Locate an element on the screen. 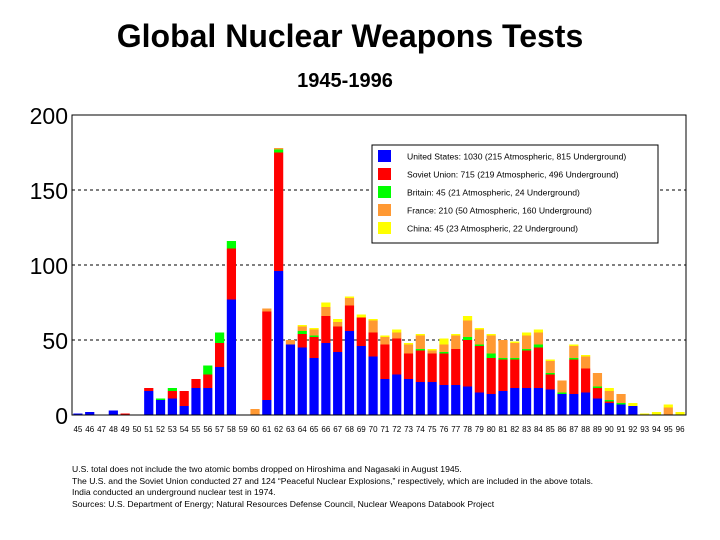 The image size is (720, 540). y-axis: 0 50 100 150 200 is located at coordinates (49, 266).